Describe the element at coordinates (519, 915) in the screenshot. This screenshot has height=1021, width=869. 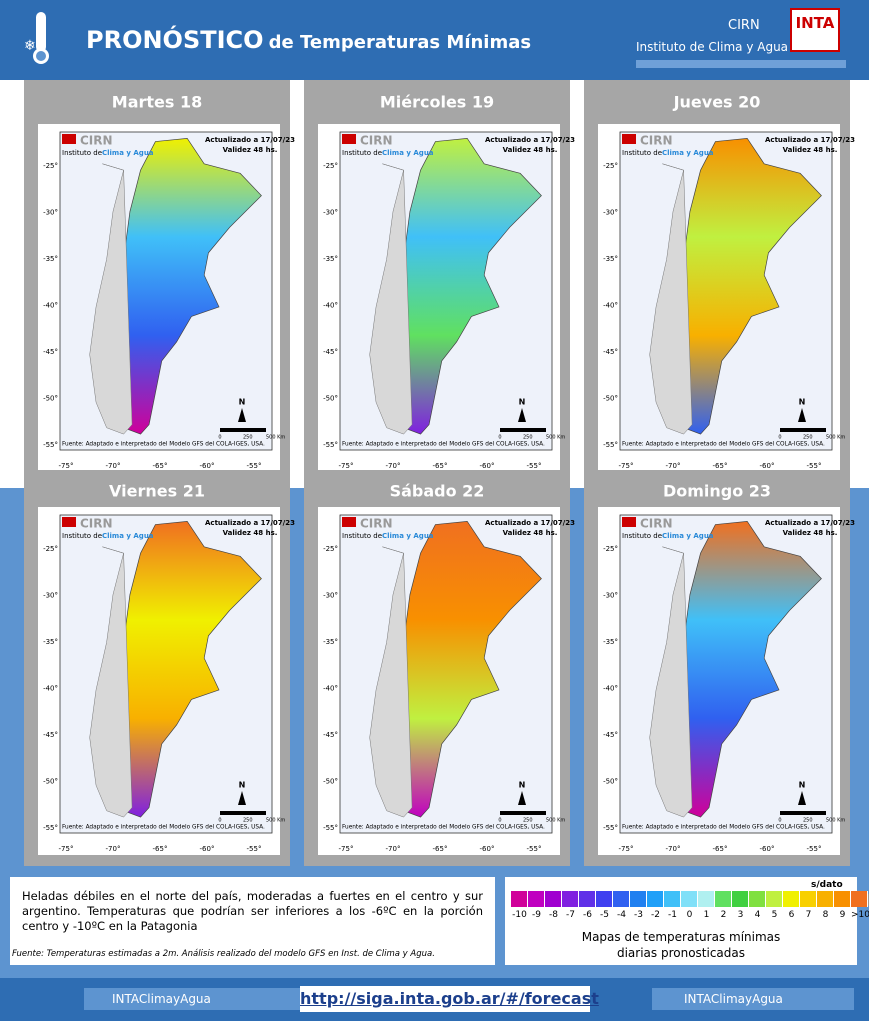
I see `legend-label: -10` at that location.